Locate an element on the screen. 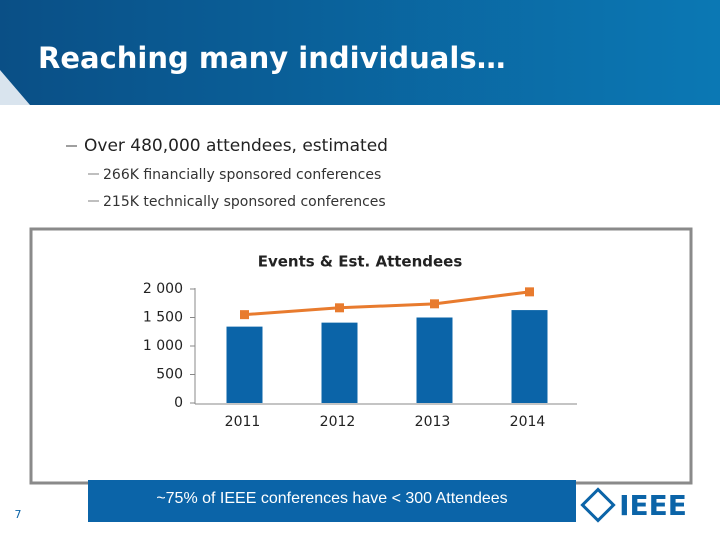  logo-diamond is located at coordinates (598, 505).